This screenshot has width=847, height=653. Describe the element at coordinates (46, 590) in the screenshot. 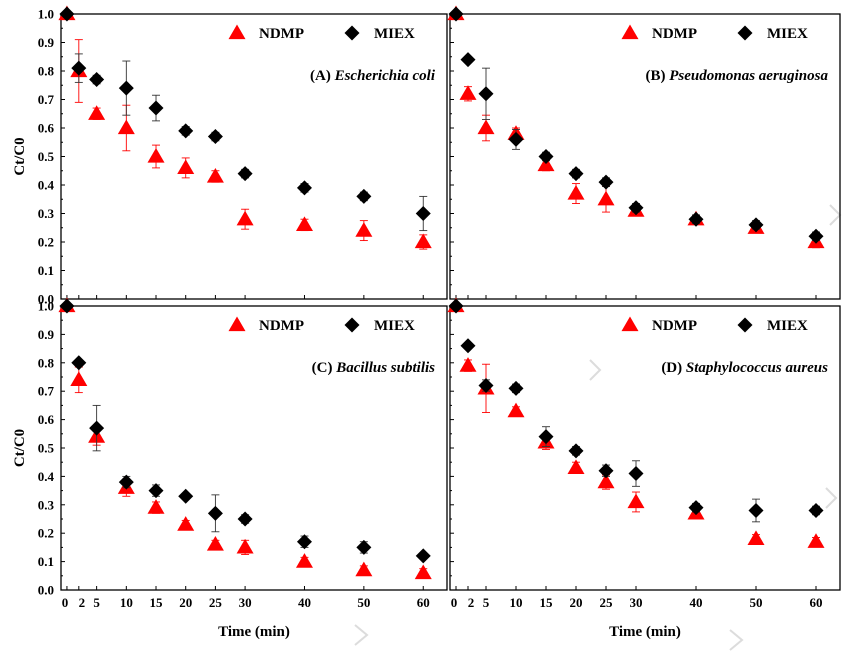

I see `y-tick-label: 0.0` at that location.